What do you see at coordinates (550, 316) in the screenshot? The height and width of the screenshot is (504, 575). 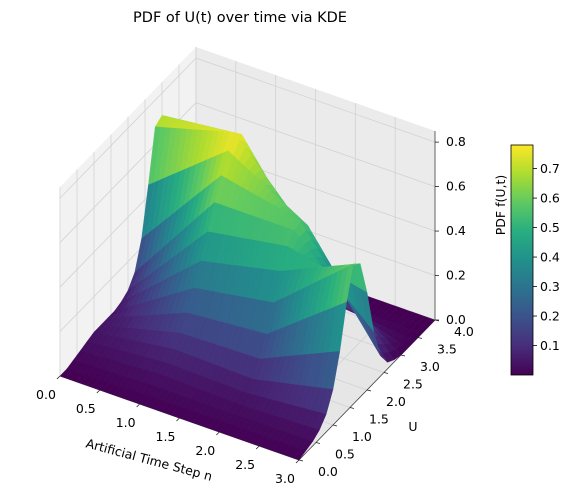 I see `colorbar-tick-label: 0.2` at bounding box center [550, 316].